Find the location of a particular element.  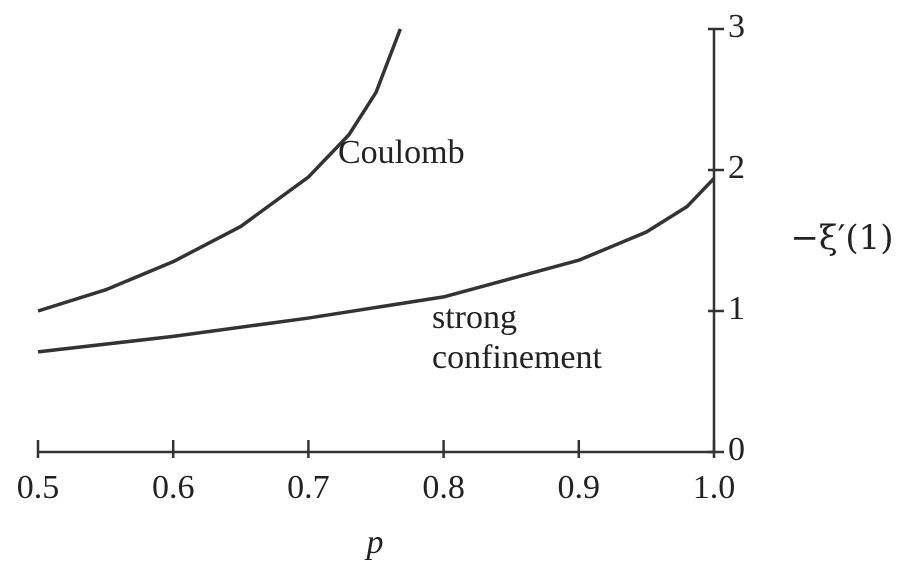

x-axis-label: p is located at coordinates (374, 542).